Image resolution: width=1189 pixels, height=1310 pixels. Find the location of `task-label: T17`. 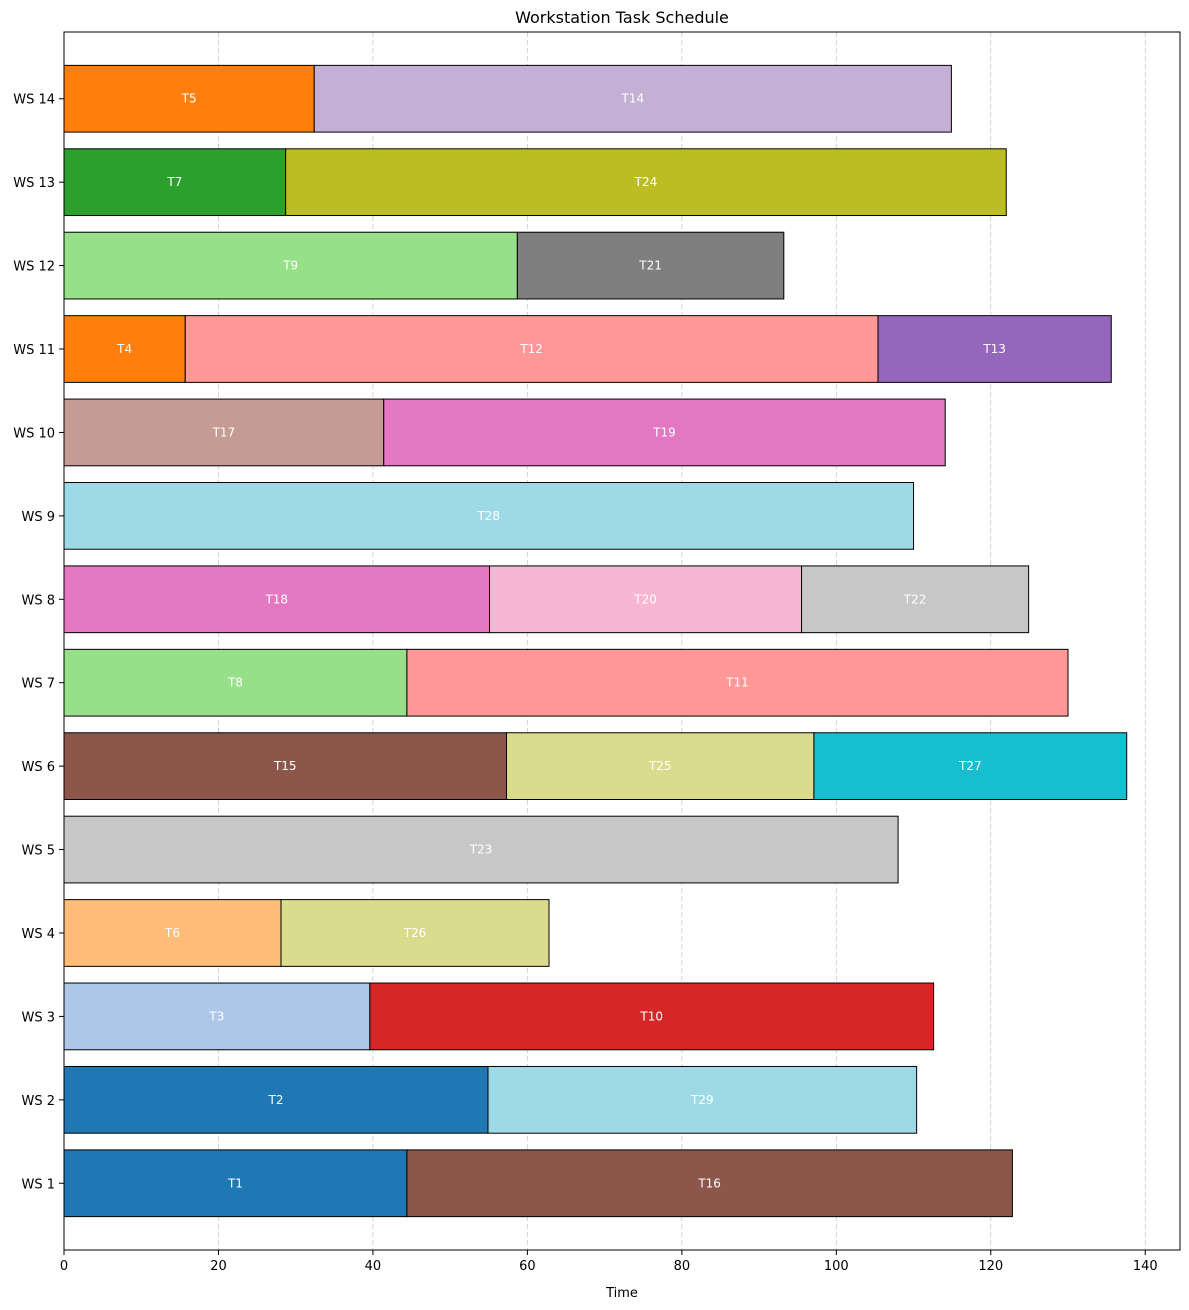

task-label: T17 is located at coordinates (224, 432).